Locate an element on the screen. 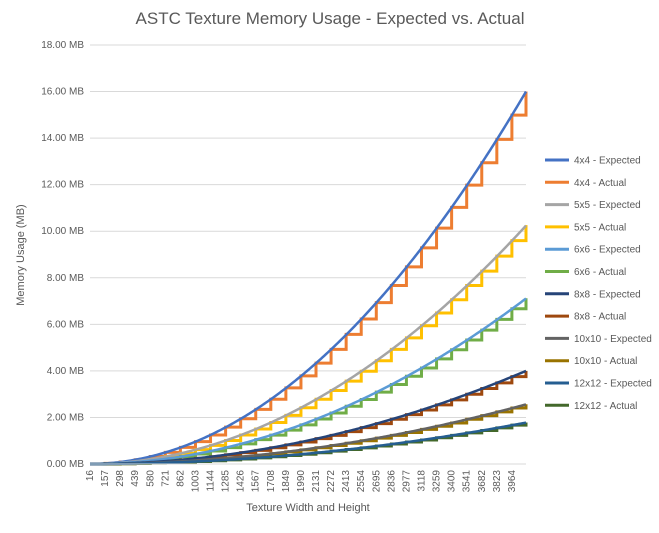  x-tick-label: 2131 is located at coordinates (316, 481).